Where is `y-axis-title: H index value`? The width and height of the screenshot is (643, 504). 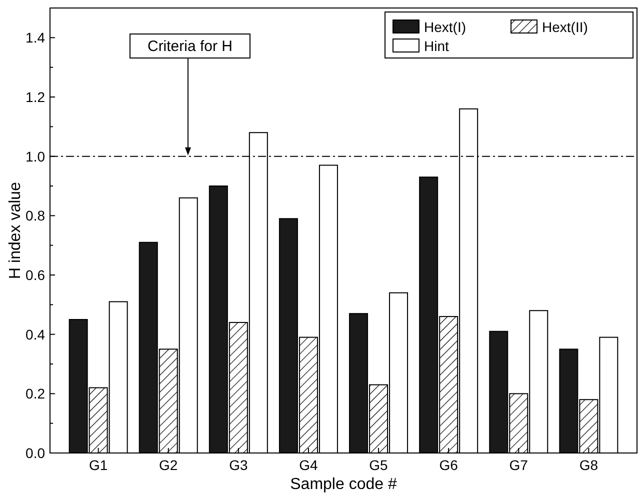
y-axis-title: H index value is located at coordinates (15, 230).